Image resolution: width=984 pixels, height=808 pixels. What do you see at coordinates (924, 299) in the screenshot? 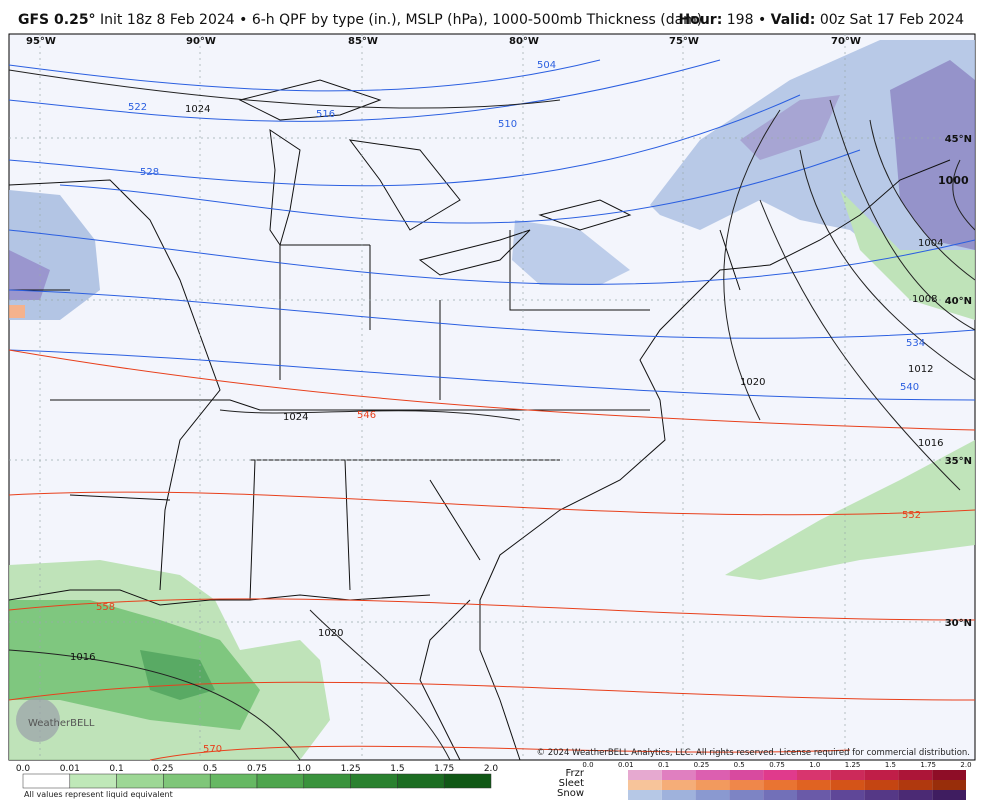
I see `isobar-label: 1008` at bounding box center [924, 299].